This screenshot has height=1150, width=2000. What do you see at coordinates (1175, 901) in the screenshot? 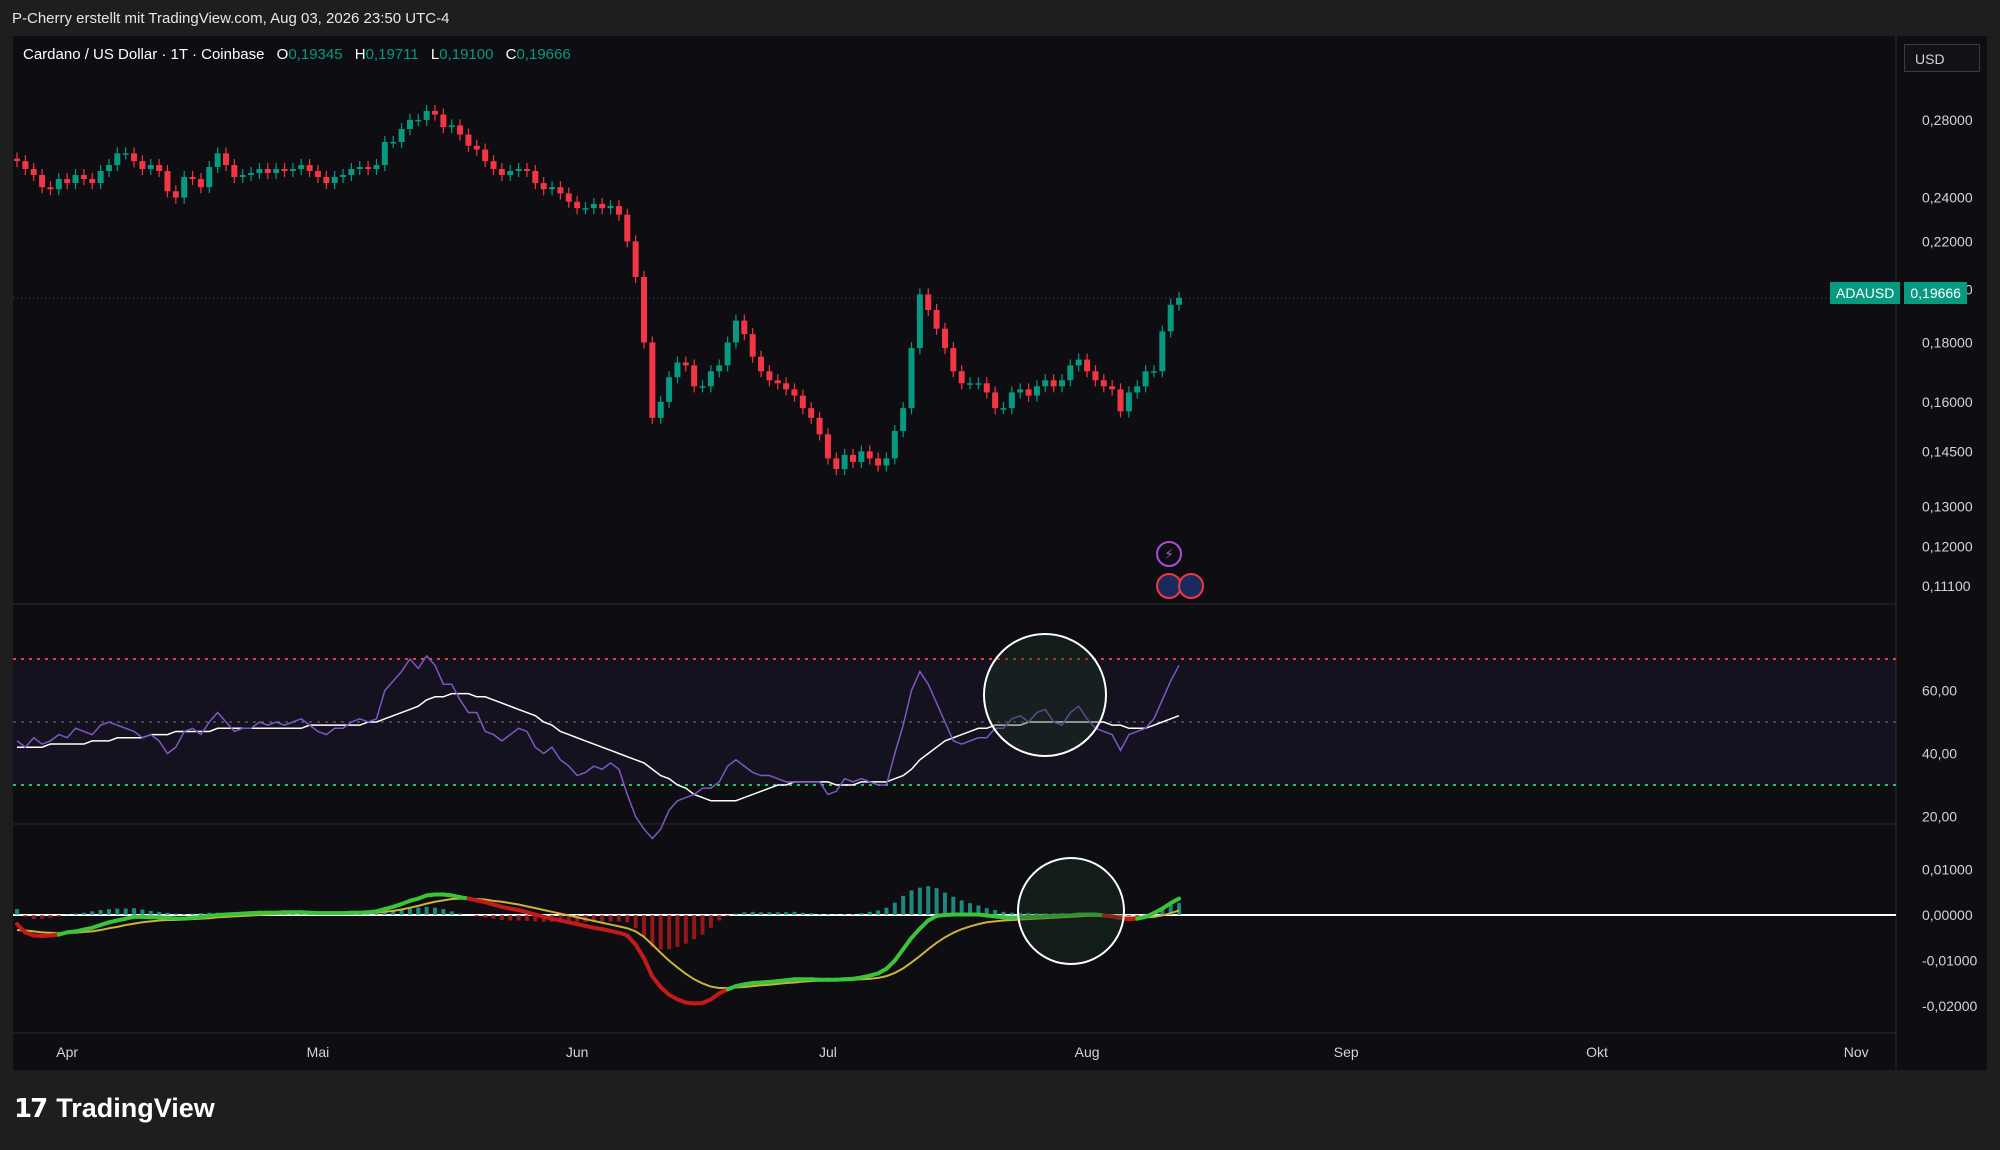
I see `macd-line-segment` at bounding box center [1175, 901].